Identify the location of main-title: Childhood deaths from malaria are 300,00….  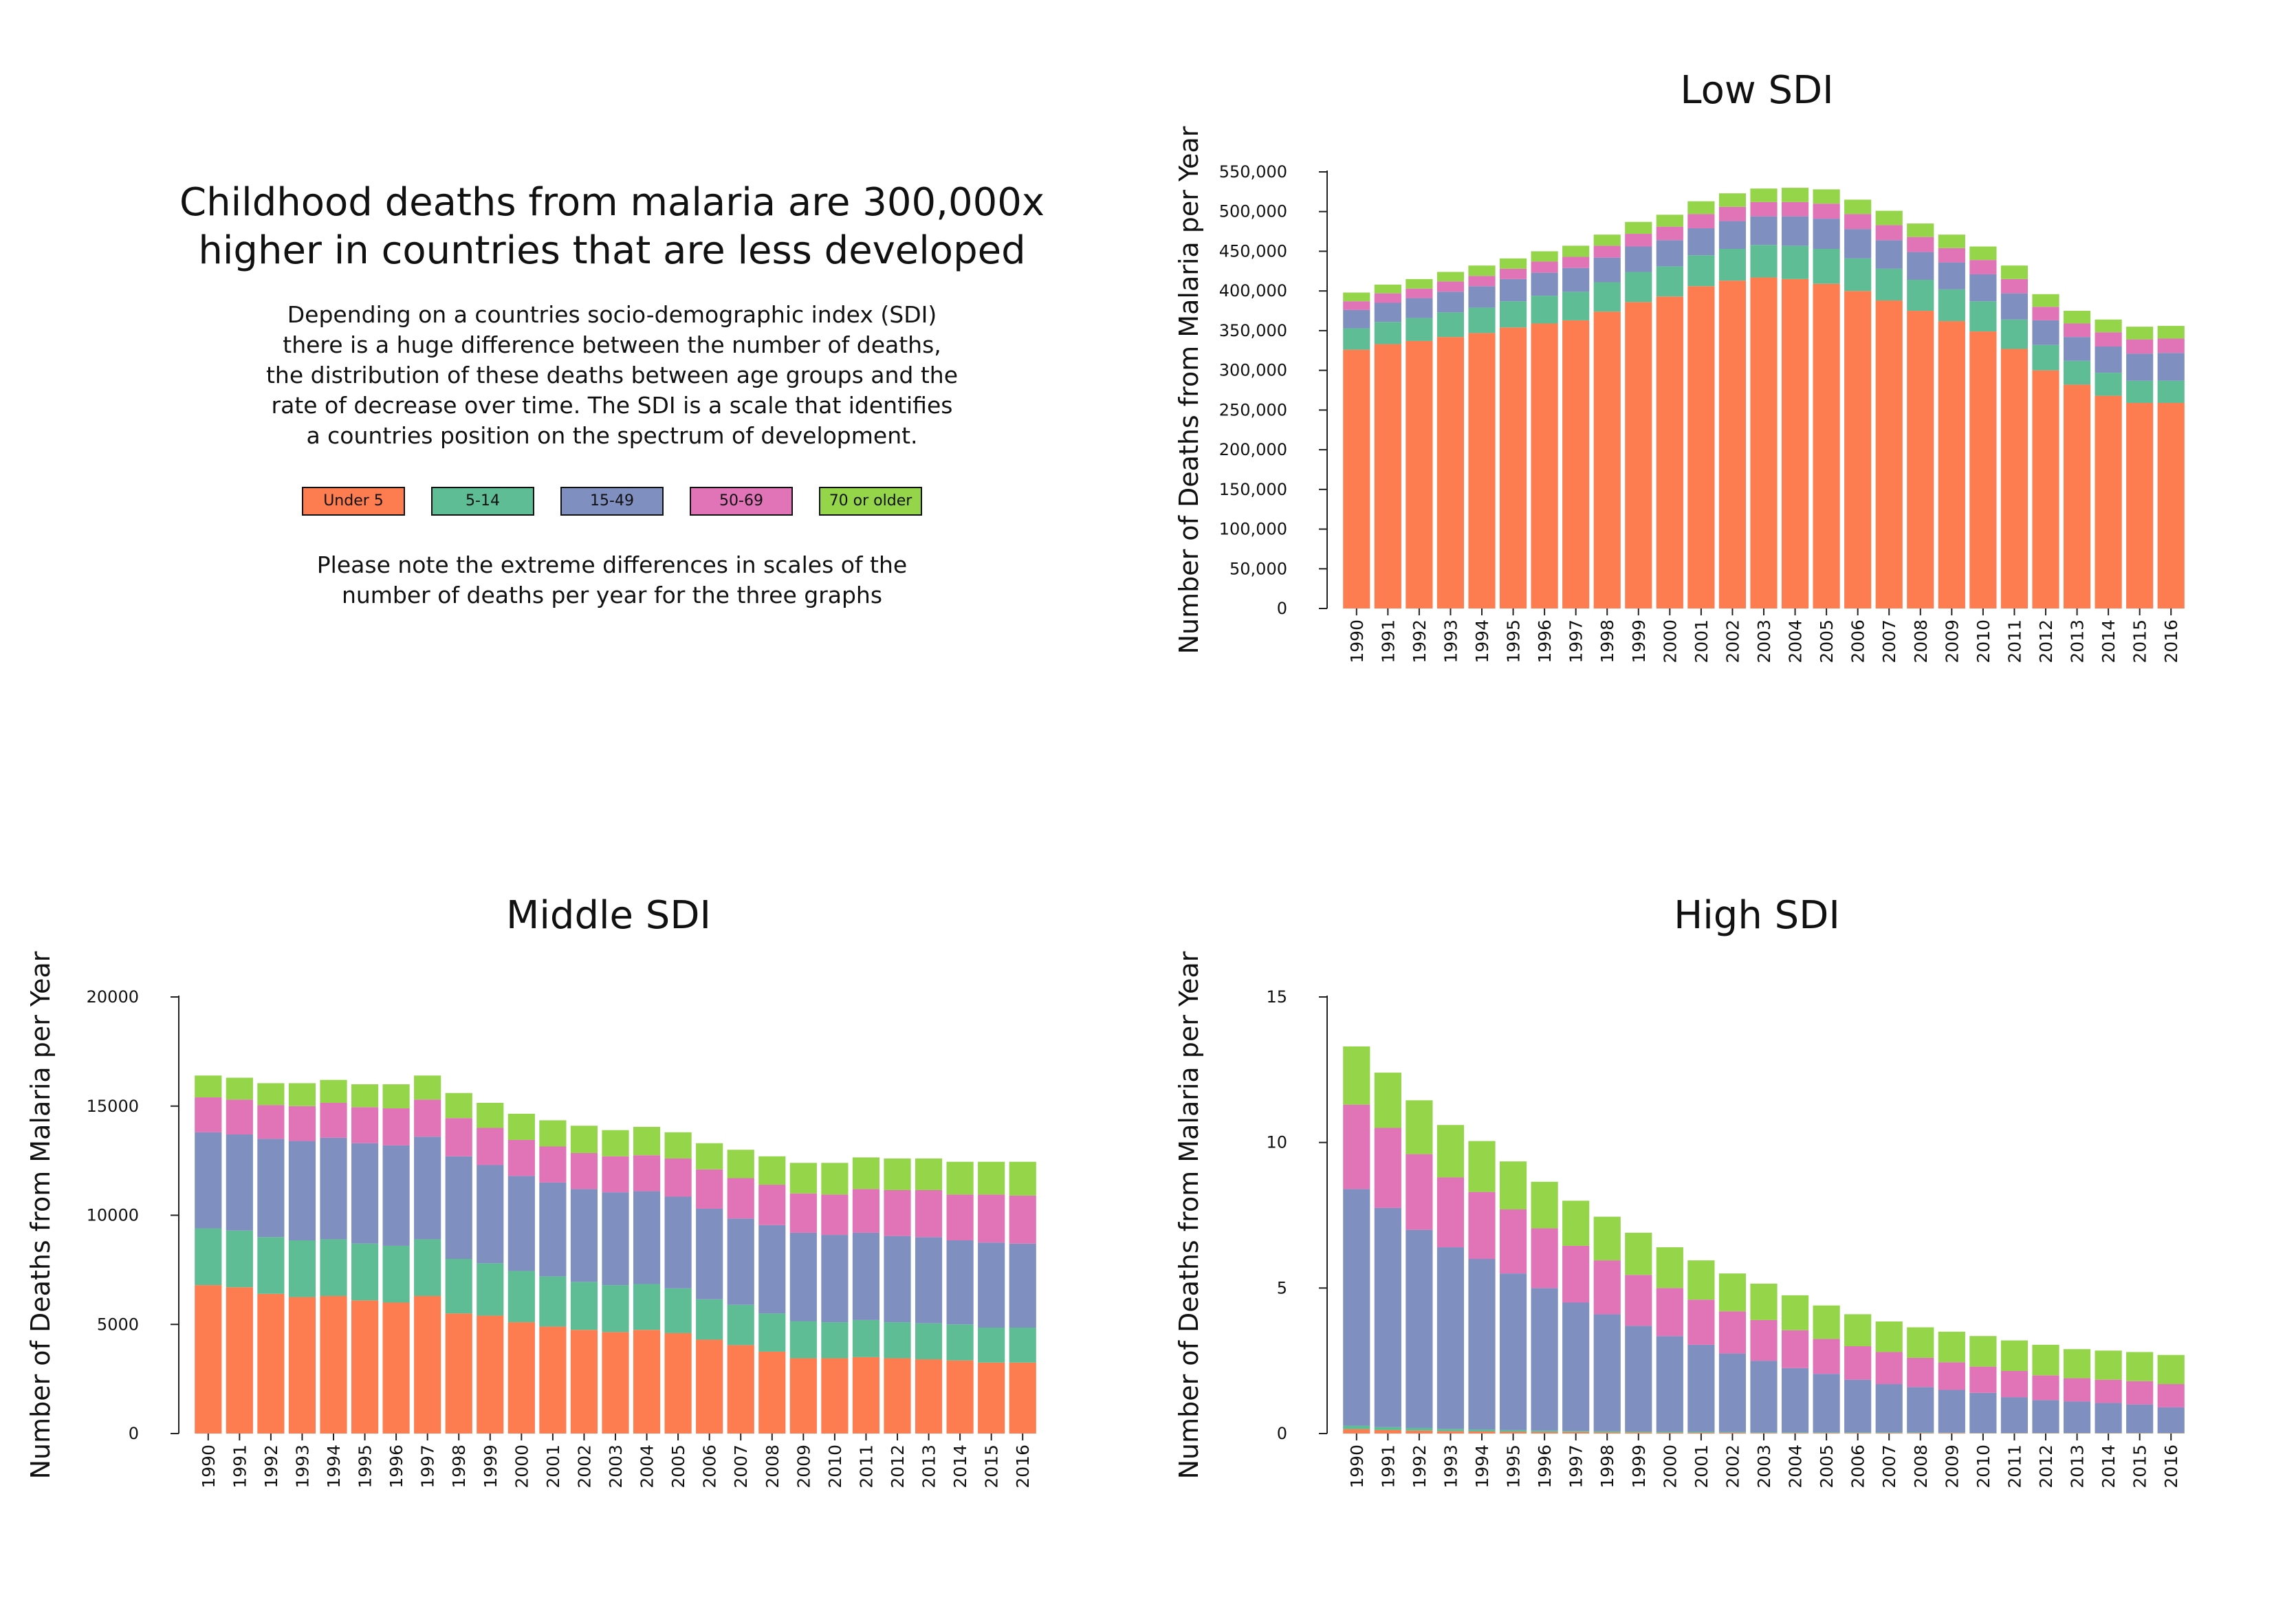
(612, 227).